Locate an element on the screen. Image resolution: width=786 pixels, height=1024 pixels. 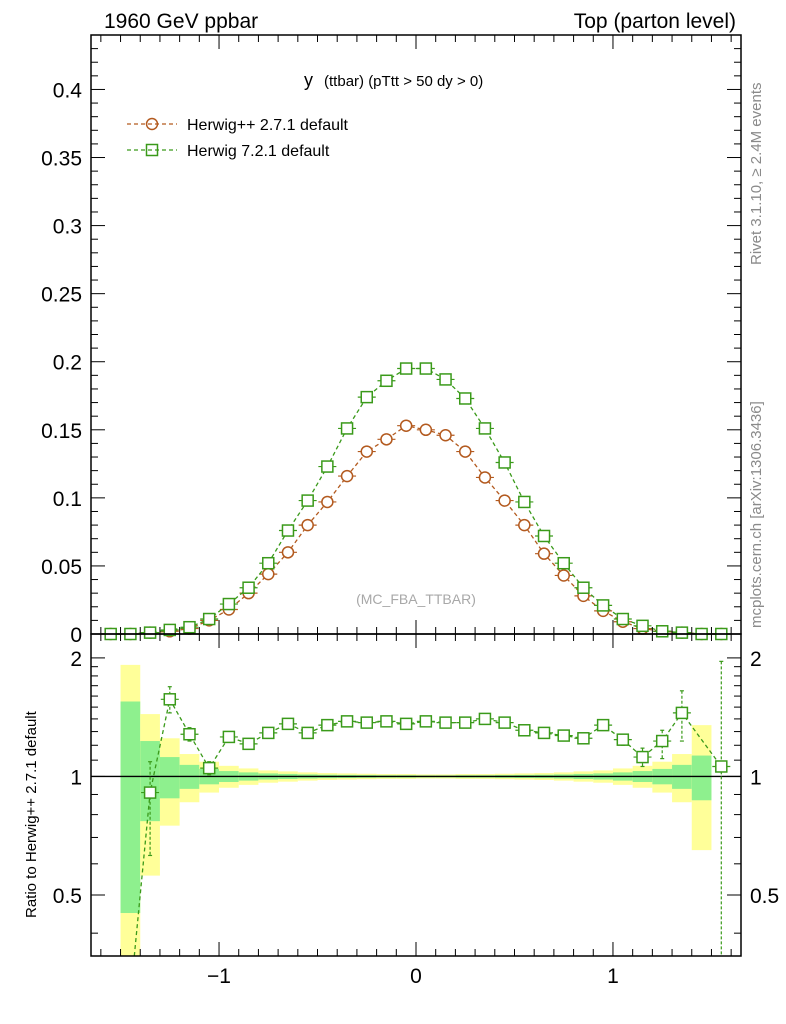
plot-title: y (ttbar) (pTtt > 50 dy > 0) is located at coordinates (393, 80).